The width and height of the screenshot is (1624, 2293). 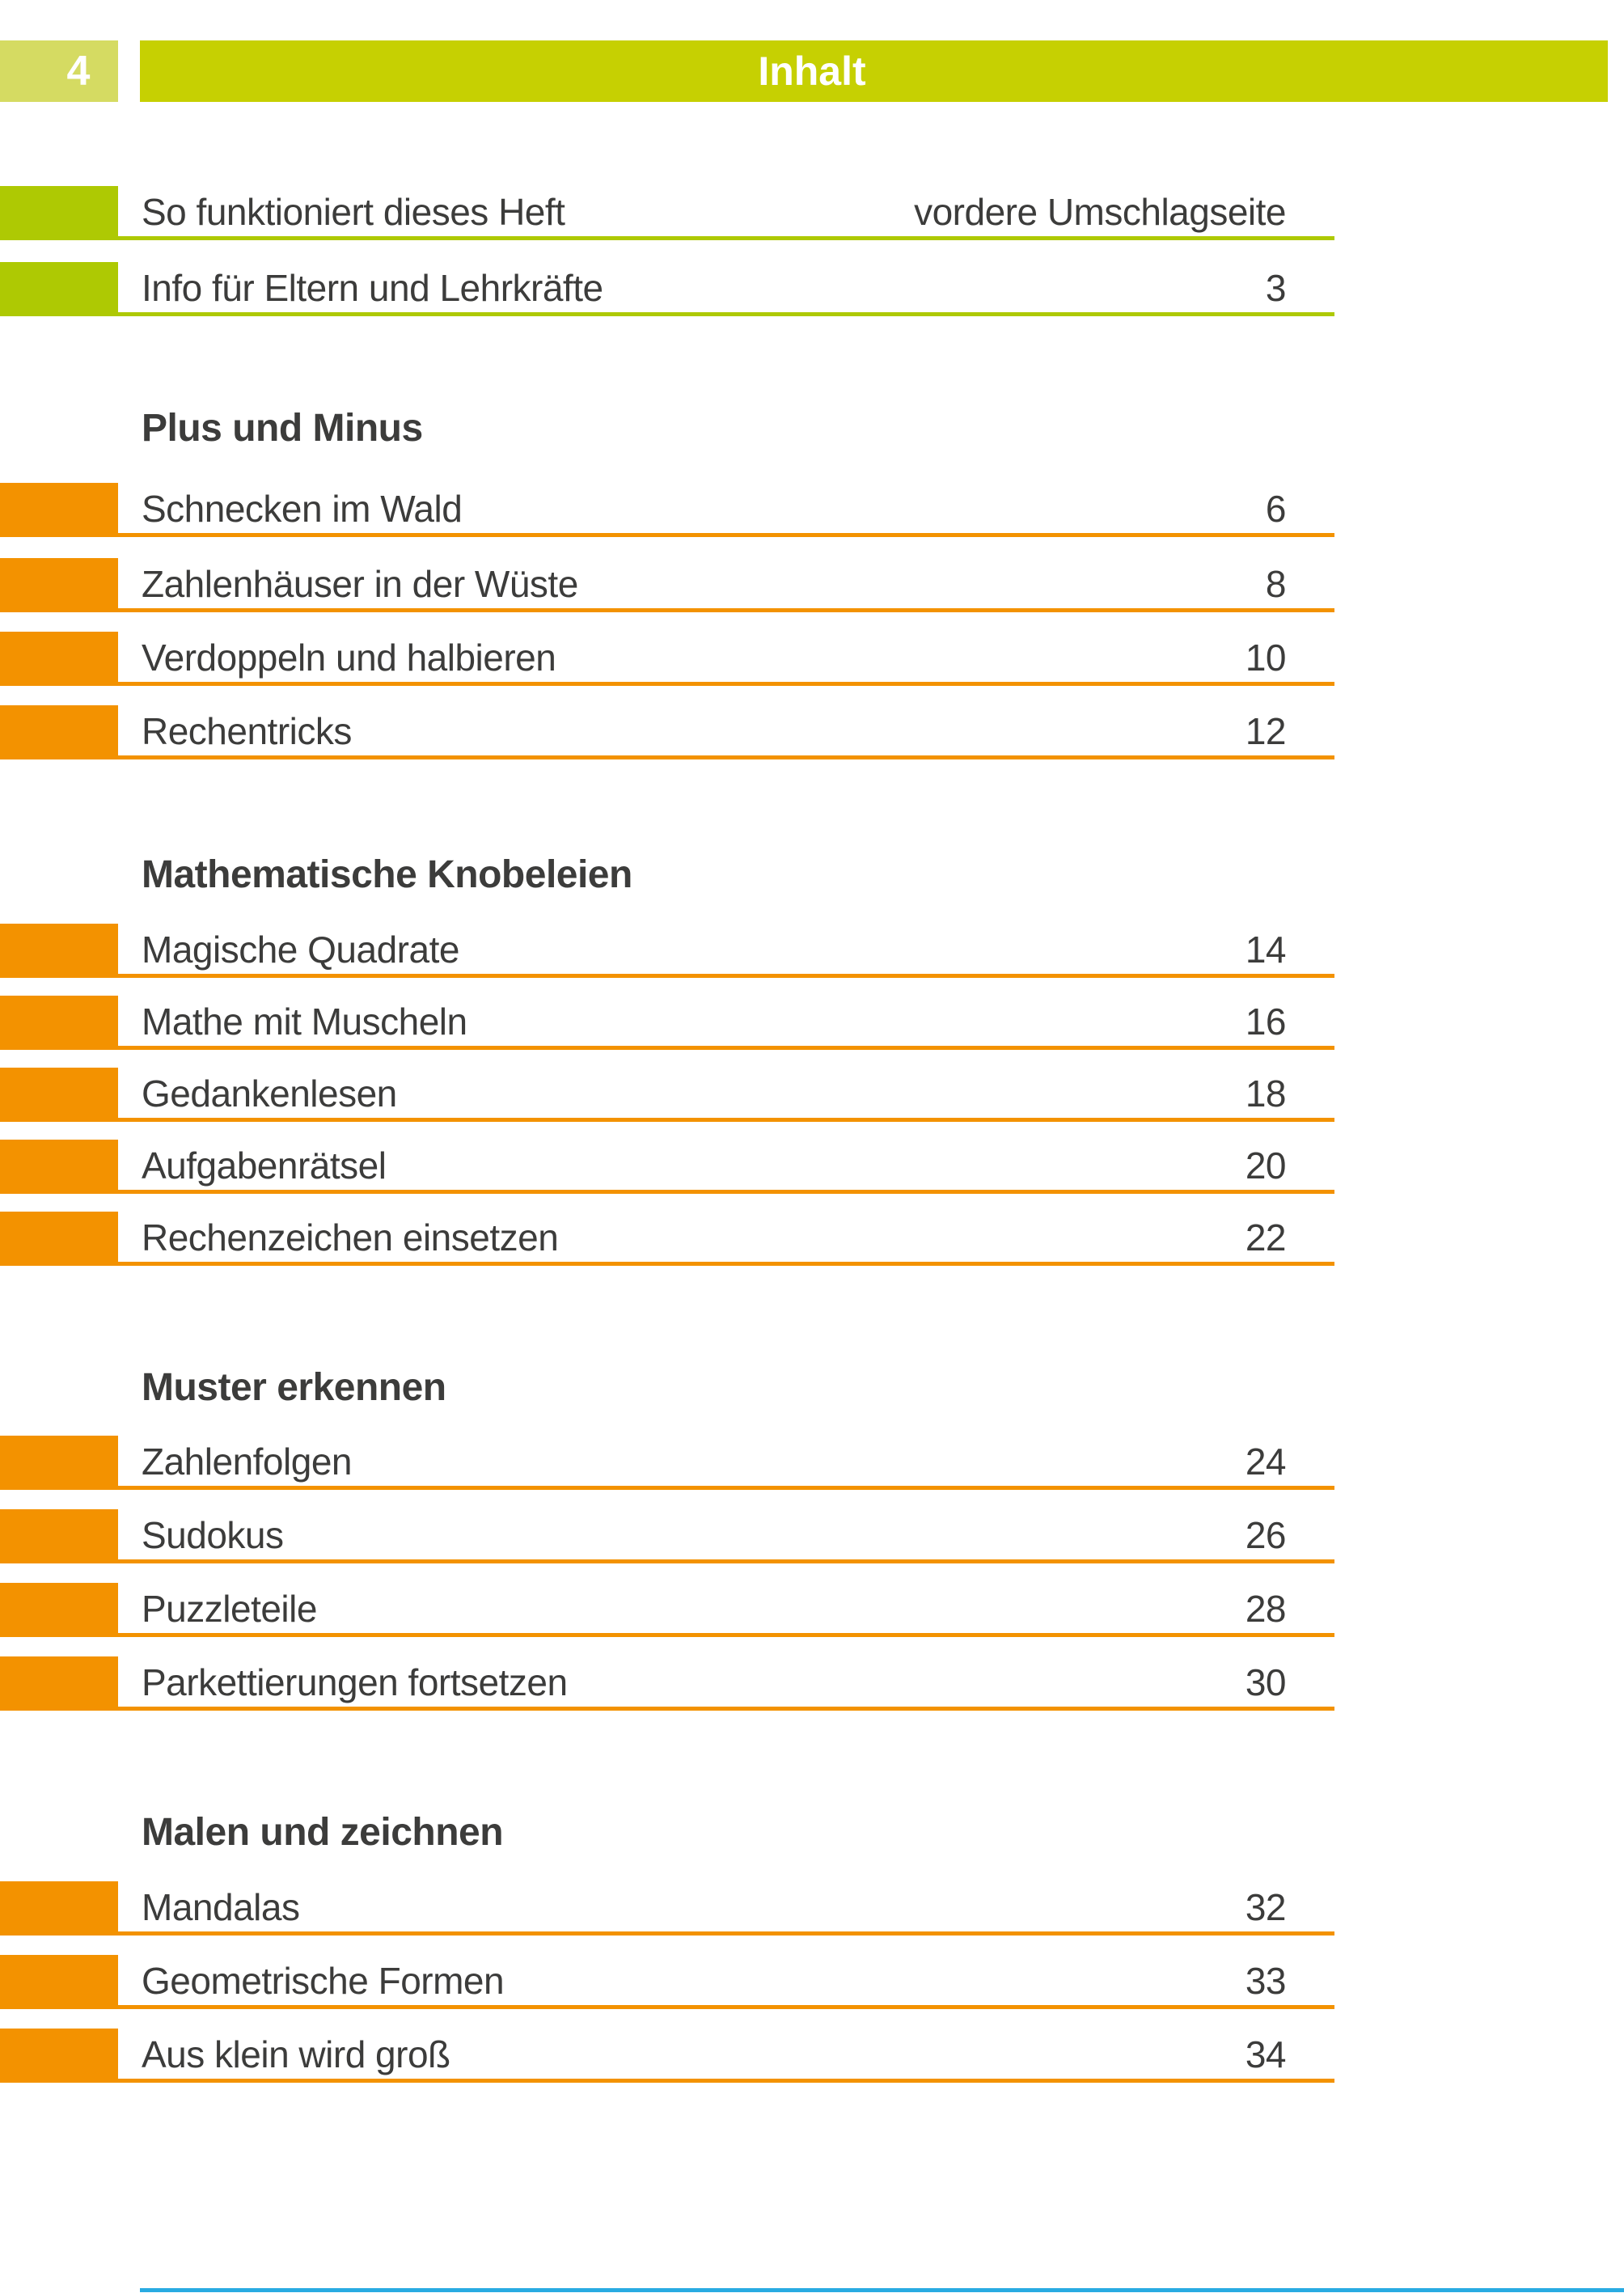 What do you see at coordinates (667, 1023) in the screenshot?
I see `toc-row: Mathe mit Muscheln 16` at bounding box center [667, 1023].